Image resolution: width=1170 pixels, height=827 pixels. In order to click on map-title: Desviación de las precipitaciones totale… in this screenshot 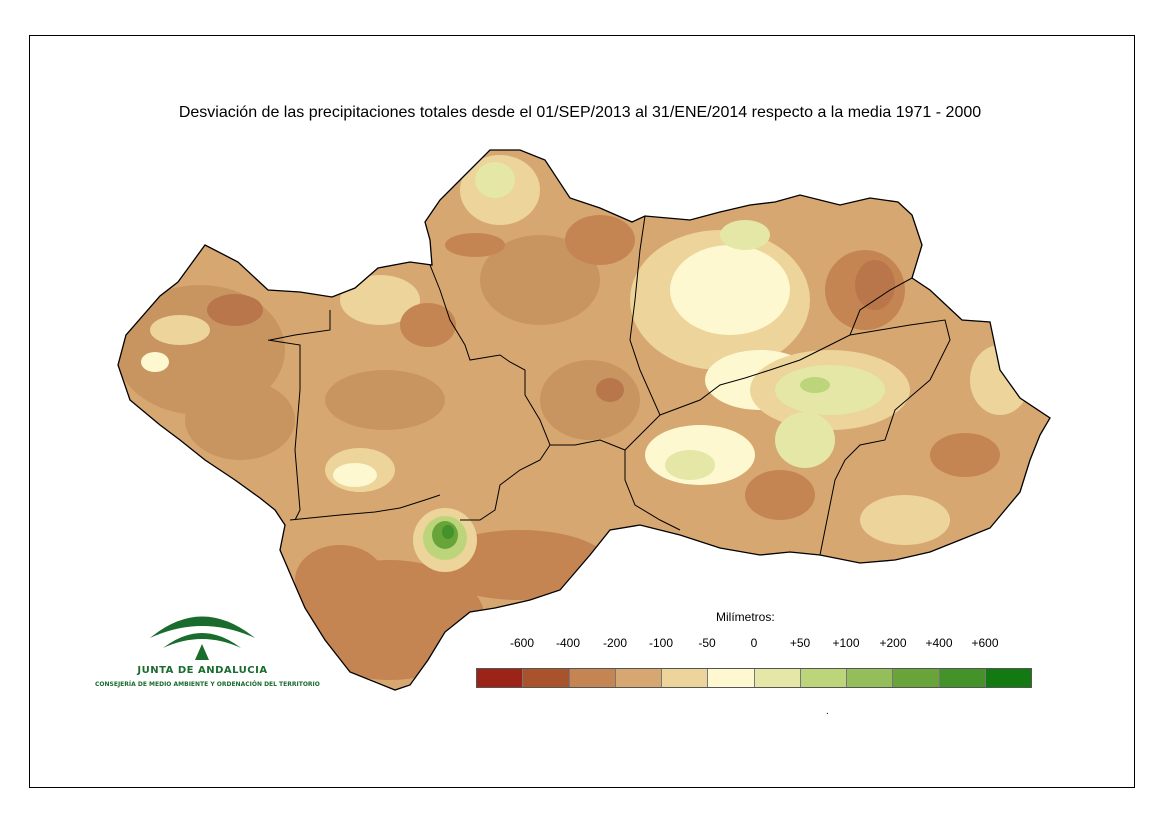, I will do `click(580, 112)`.